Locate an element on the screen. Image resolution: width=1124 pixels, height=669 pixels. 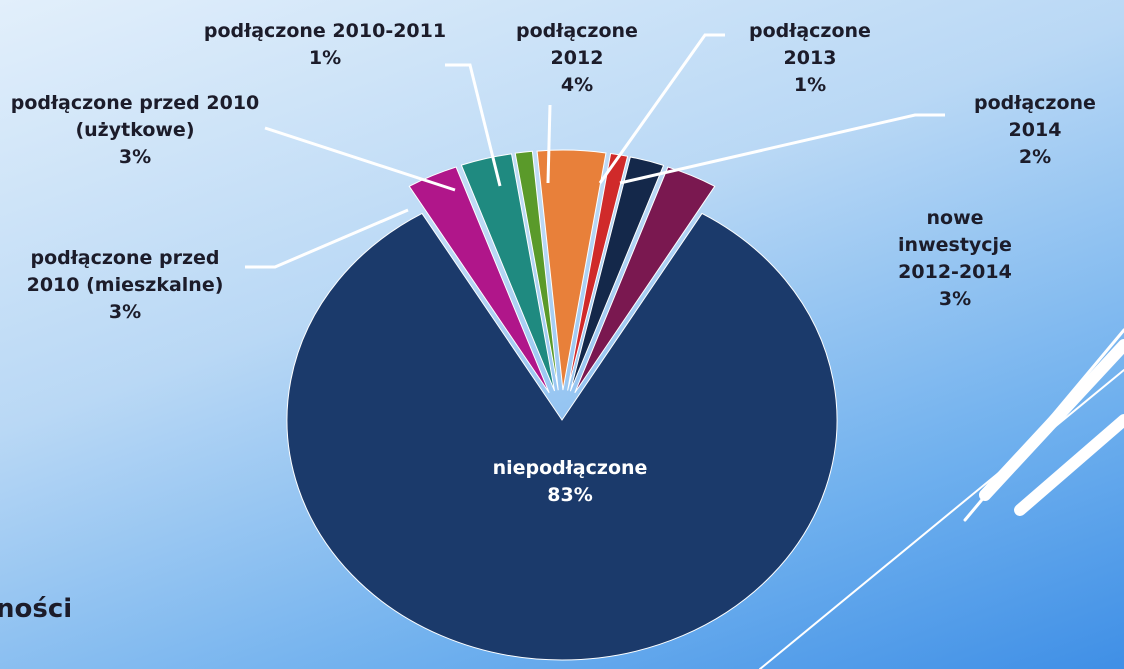
category-label: podłączone 2010-2011 is located at coordinates (325, 31).